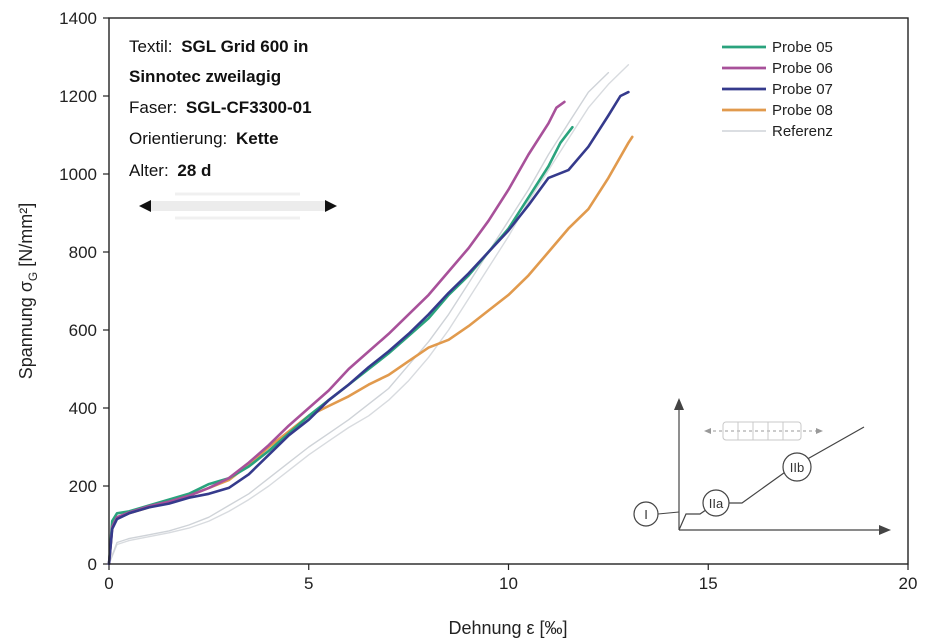 The image size is (928, 641). I want to click on info-alter-label: Alter:, so click(149, 170).